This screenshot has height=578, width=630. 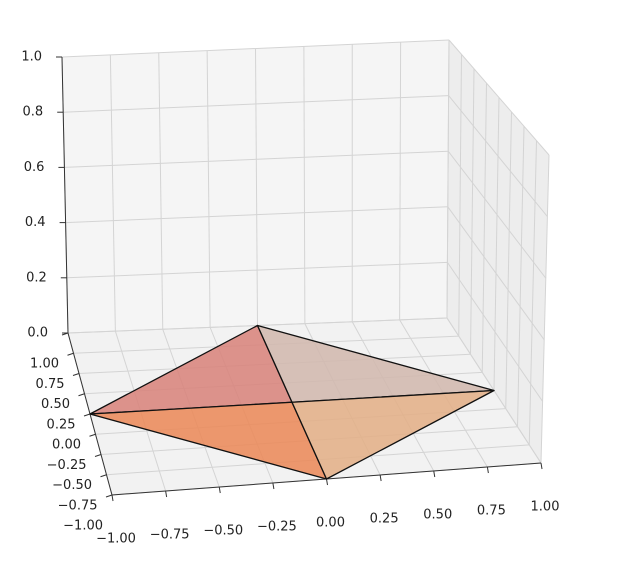 What do you see at coordinates (31, 57) in the screenshot?
I see `z-tick-label: 1.0` at bounding box center [31, 57].